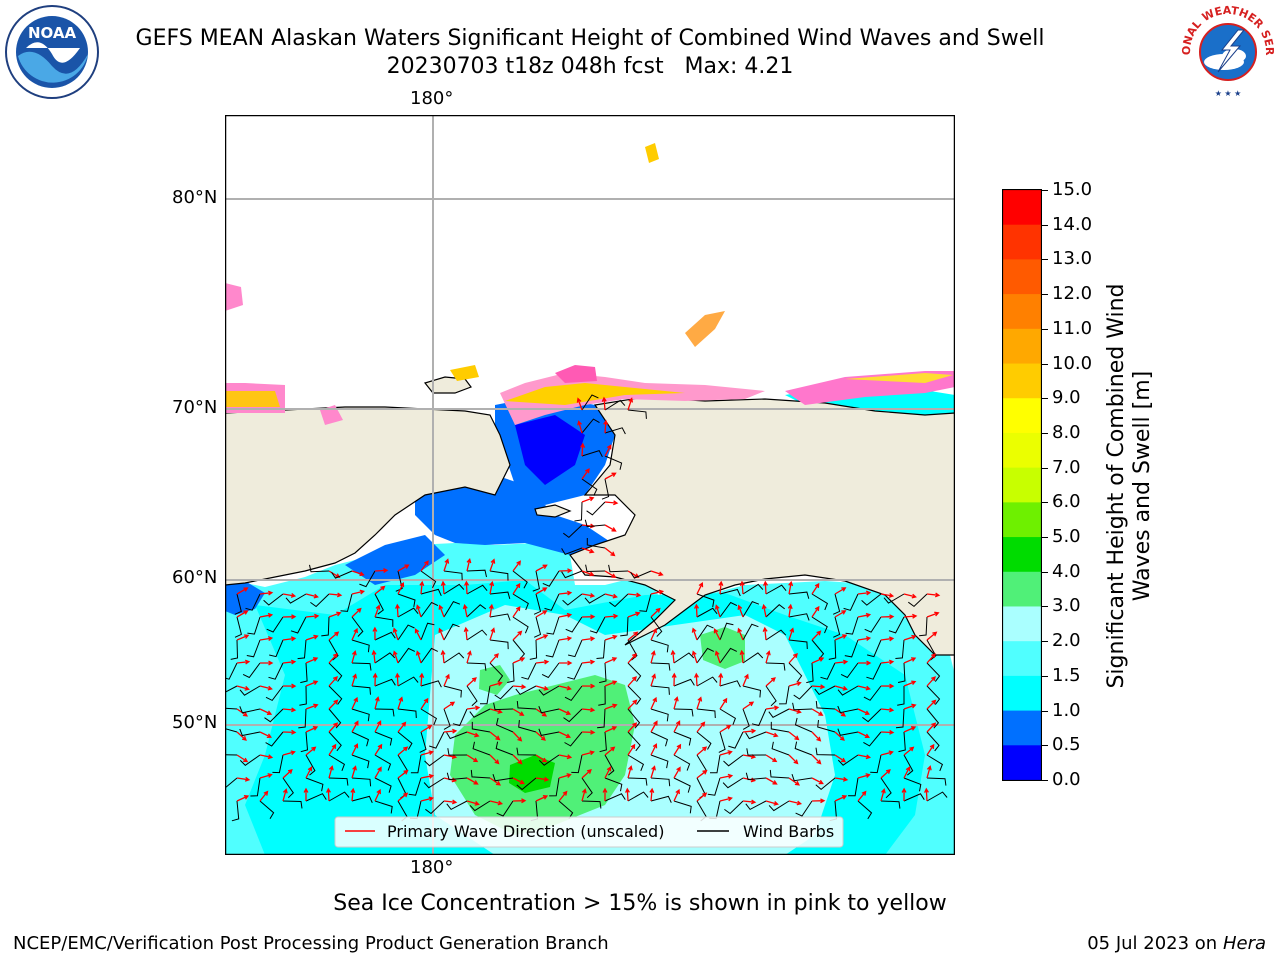  I want to click on colorbar-tick-label: 7.0, so click(1066, 467).